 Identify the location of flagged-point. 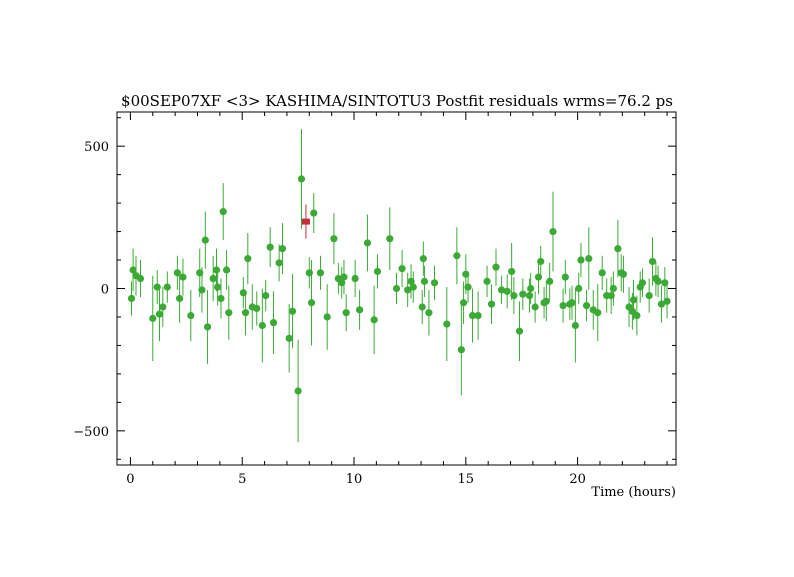
(305, 221).